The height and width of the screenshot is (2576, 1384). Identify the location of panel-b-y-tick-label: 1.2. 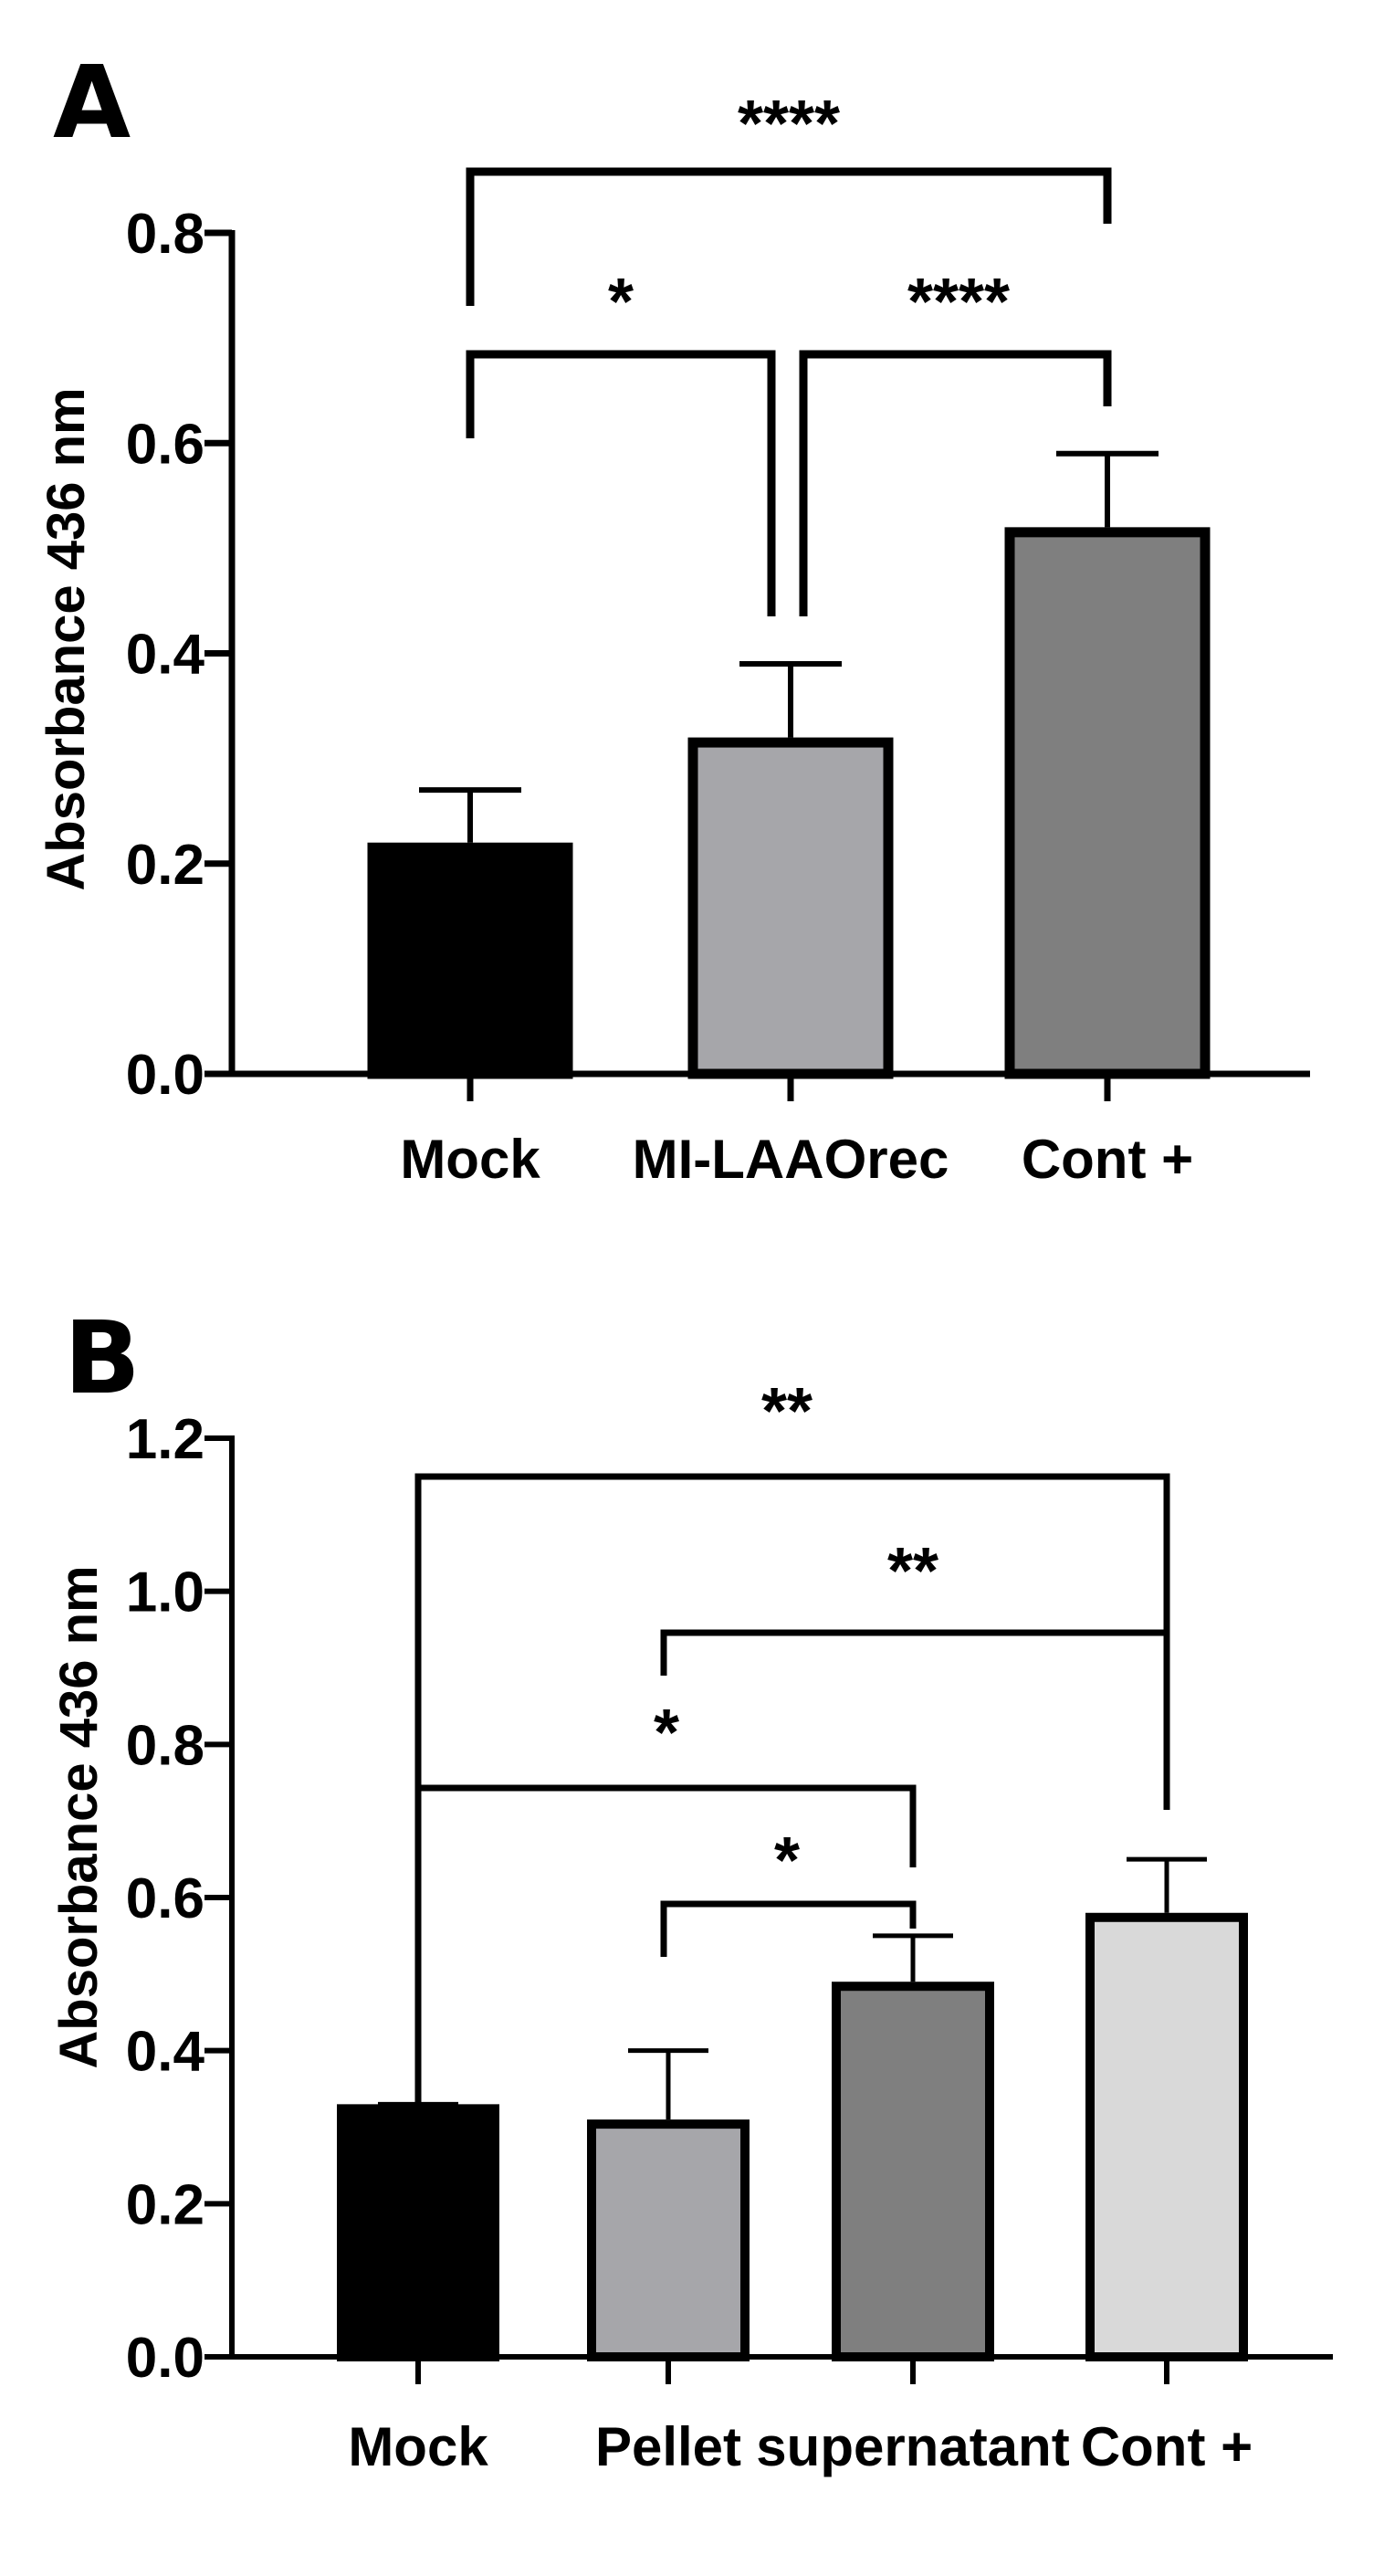
(165, 1439).